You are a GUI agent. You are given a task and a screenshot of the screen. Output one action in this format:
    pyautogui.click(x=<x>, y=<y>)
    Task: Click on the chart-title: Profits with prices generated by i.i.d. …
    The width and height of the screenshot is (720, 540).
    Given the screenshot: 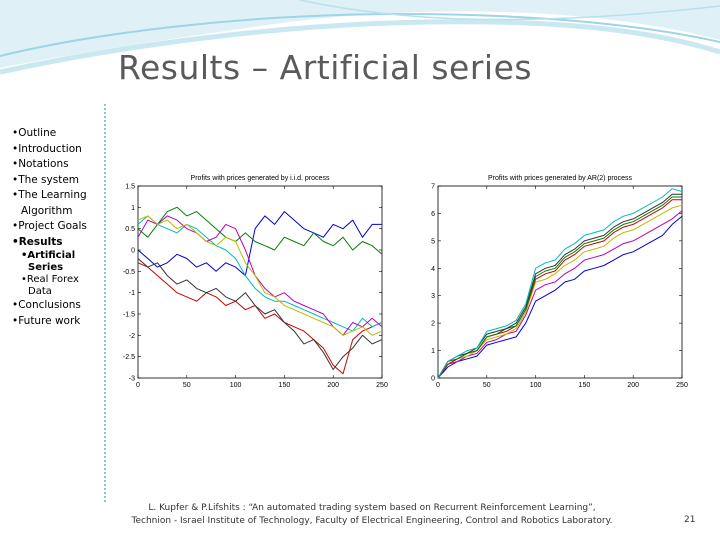 What is the action you would take?
    pyautogui.click(x=260, y=178)
    